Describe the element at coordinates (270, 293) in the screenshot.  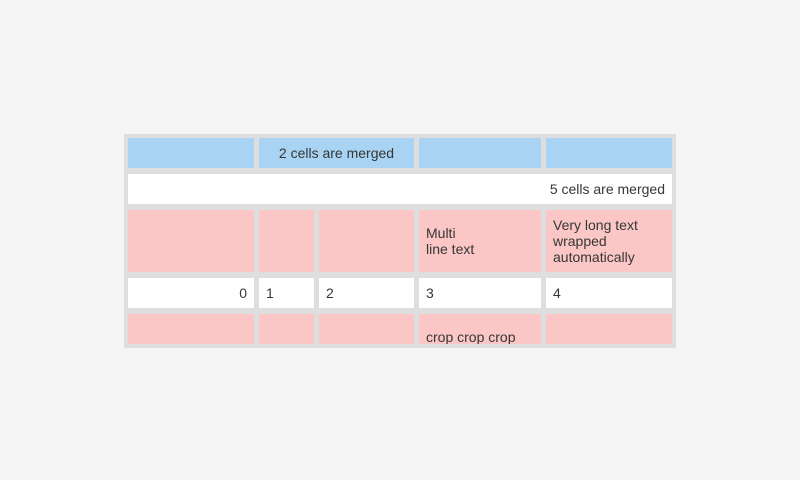
I see `number-1-label: 1` at that location.